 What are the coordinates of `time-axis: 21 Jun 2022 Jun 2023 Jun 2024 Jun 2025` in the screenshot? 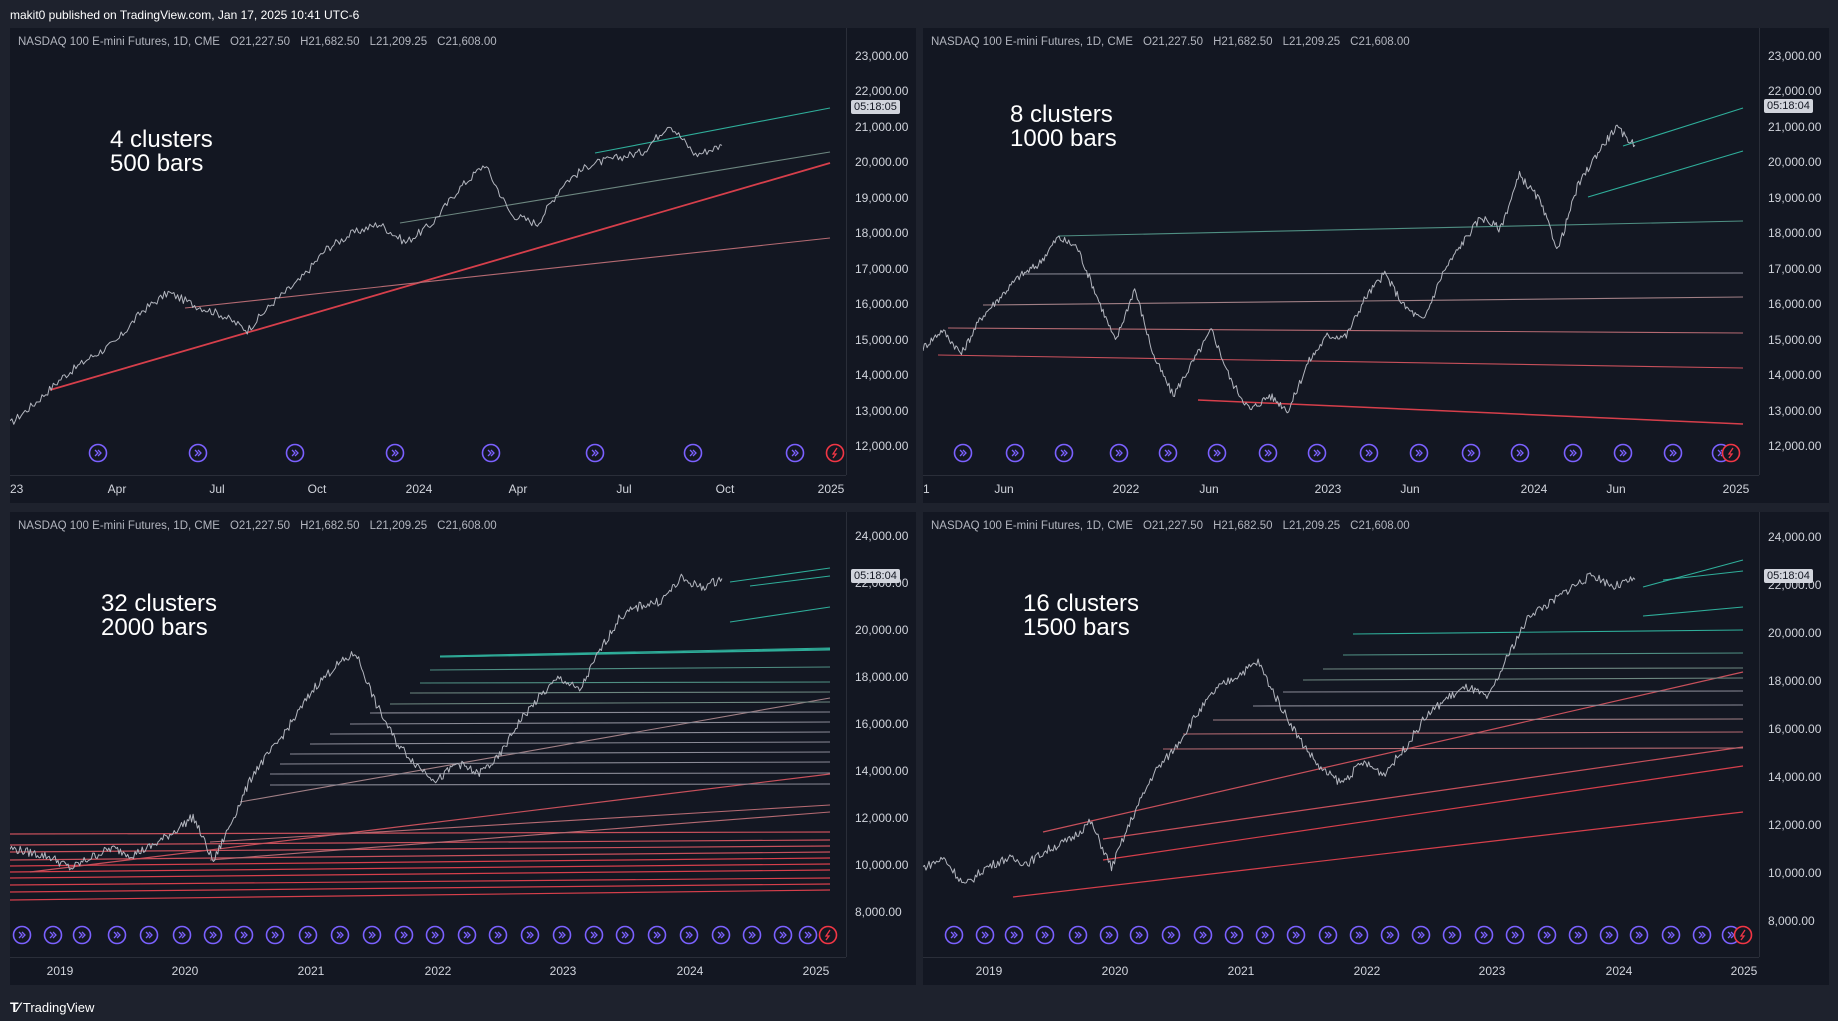 It's located at (1341, 489).